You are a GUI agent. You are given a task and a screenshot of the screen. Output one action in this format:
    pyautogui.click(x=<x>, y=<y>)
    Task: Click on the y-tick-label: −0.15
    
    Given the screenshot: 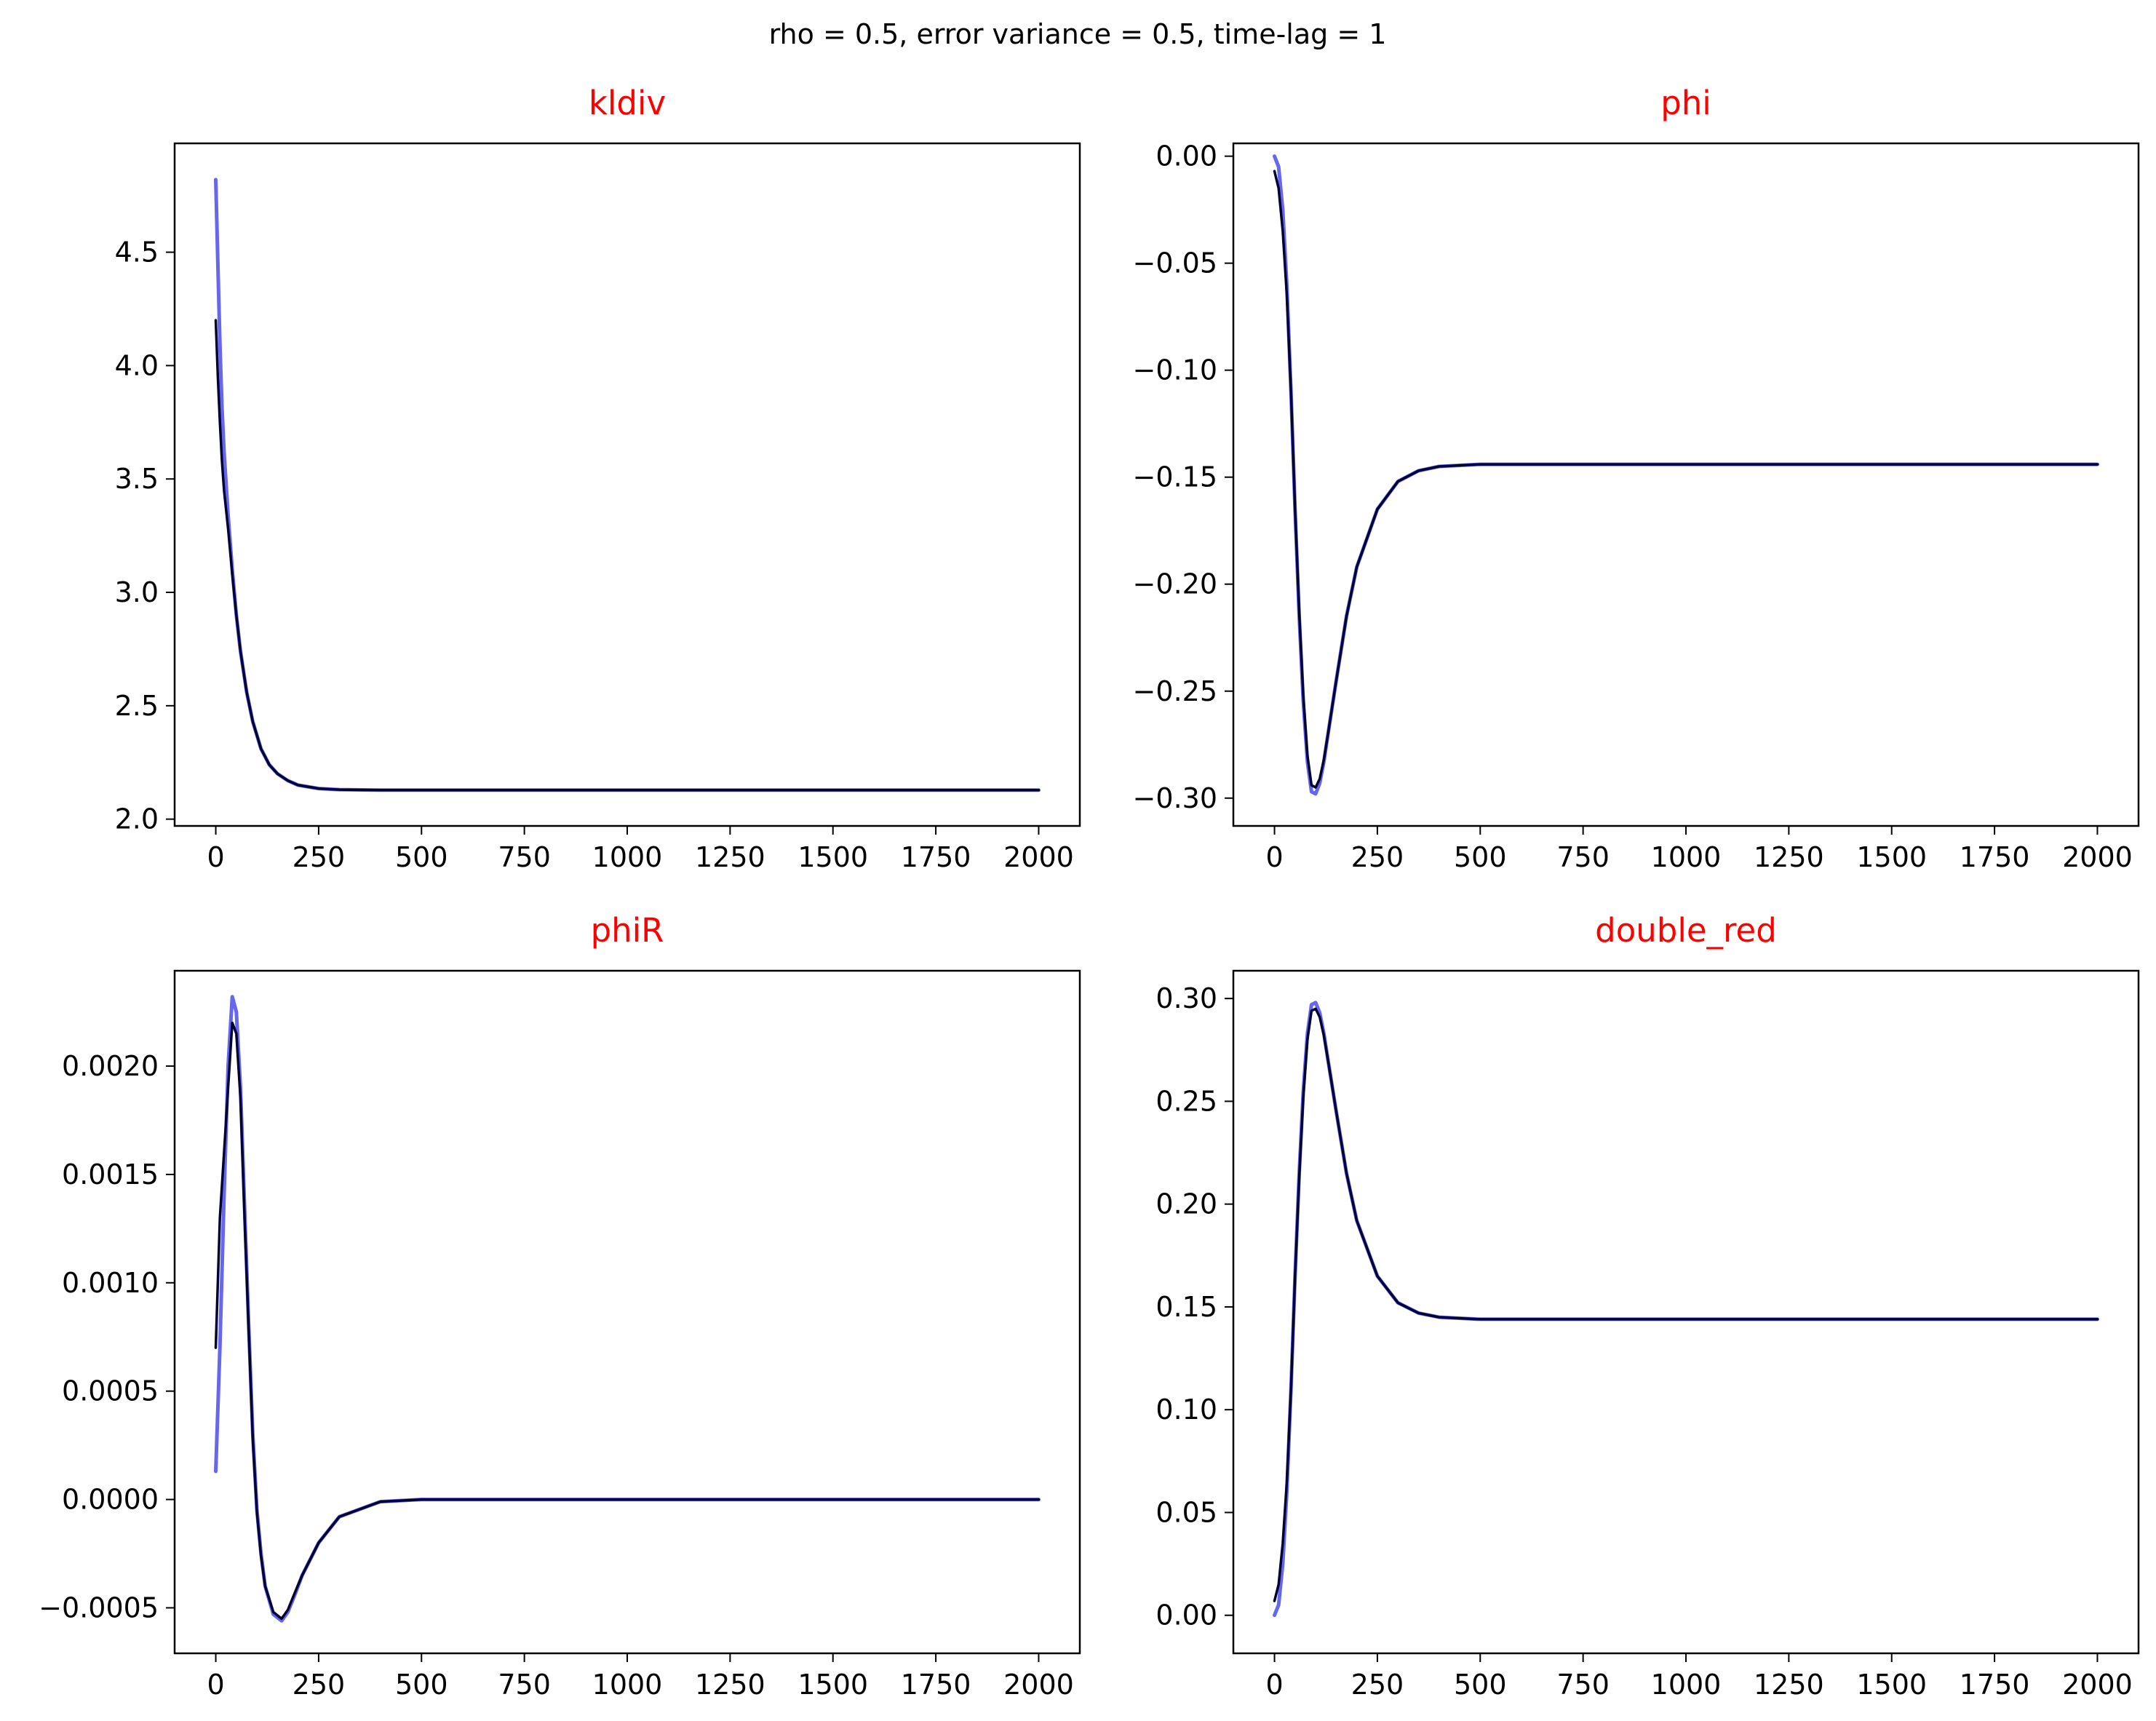 What is the action you would take?
    pyautogui.click(x=1175, y=477)
    